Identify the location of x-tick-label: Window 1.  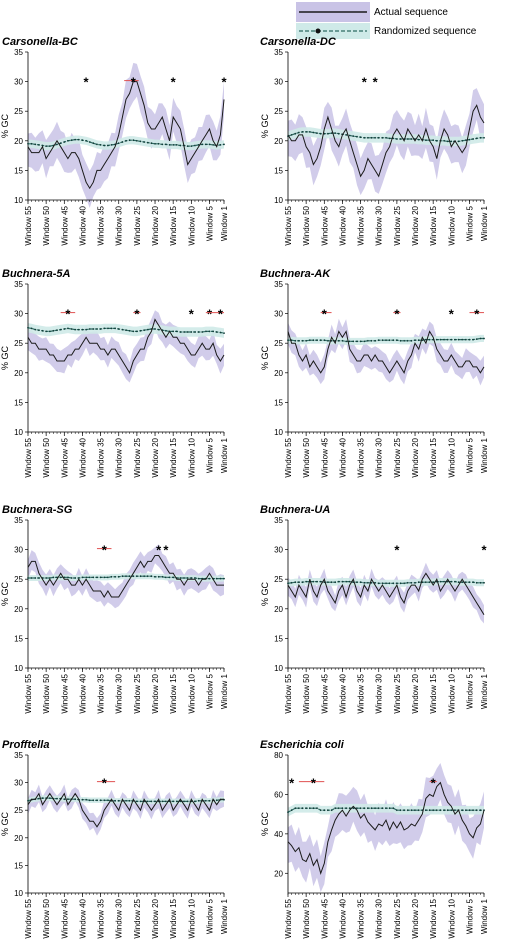
(484, 691).